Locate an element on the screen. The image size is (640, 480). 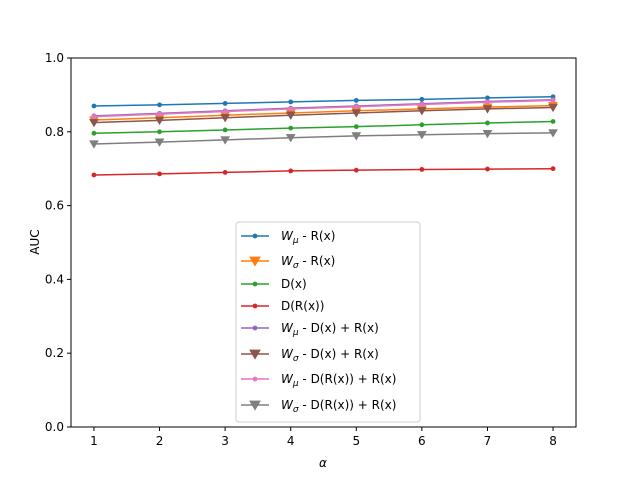
legend-entry: Wμ - D(R(x)) + R(x) is located at coordinates (318, 380).